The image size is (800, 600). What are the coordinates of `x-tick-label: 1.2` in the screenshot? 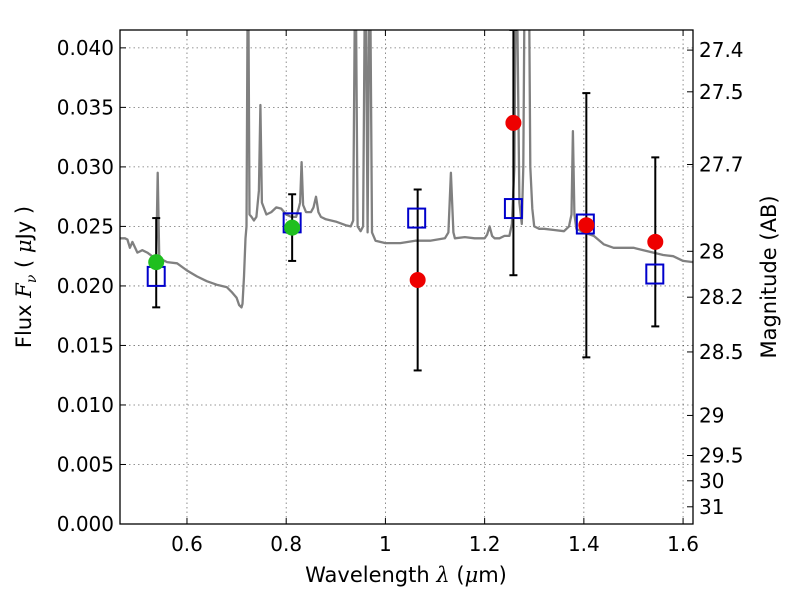 It's located at (485, 544).